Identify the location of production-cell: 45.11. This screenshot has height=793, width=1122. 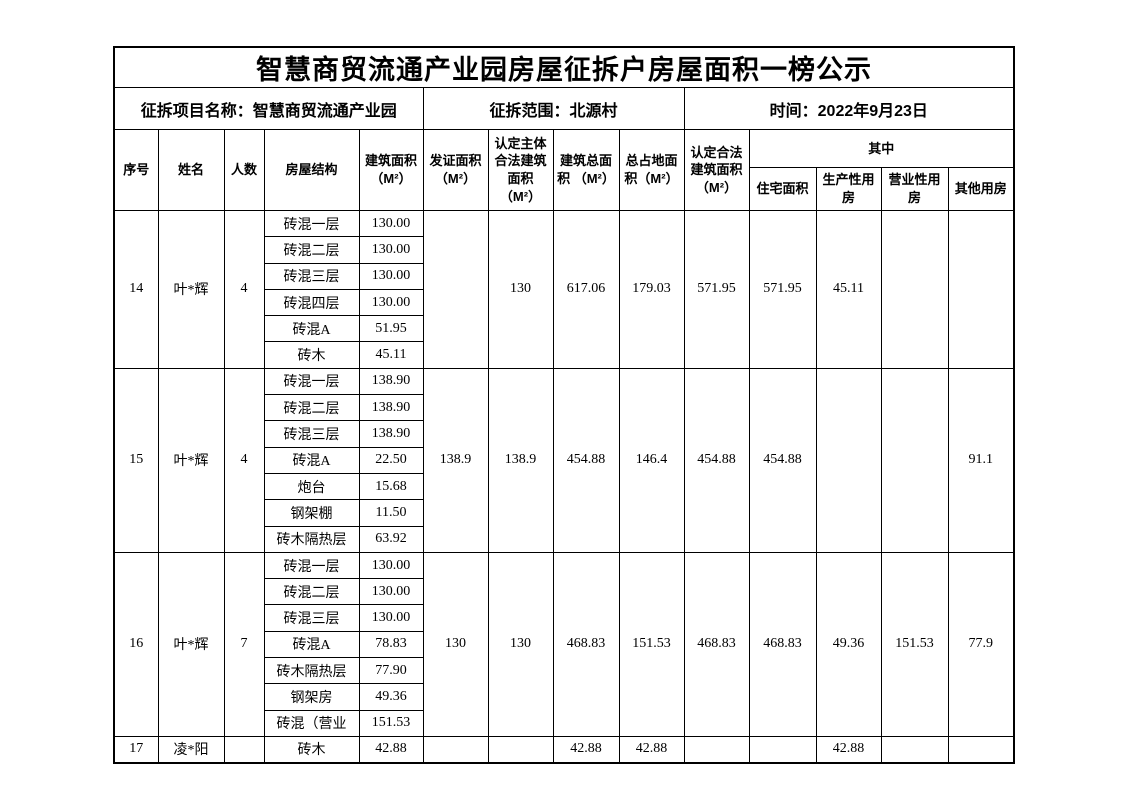
(848, 289).